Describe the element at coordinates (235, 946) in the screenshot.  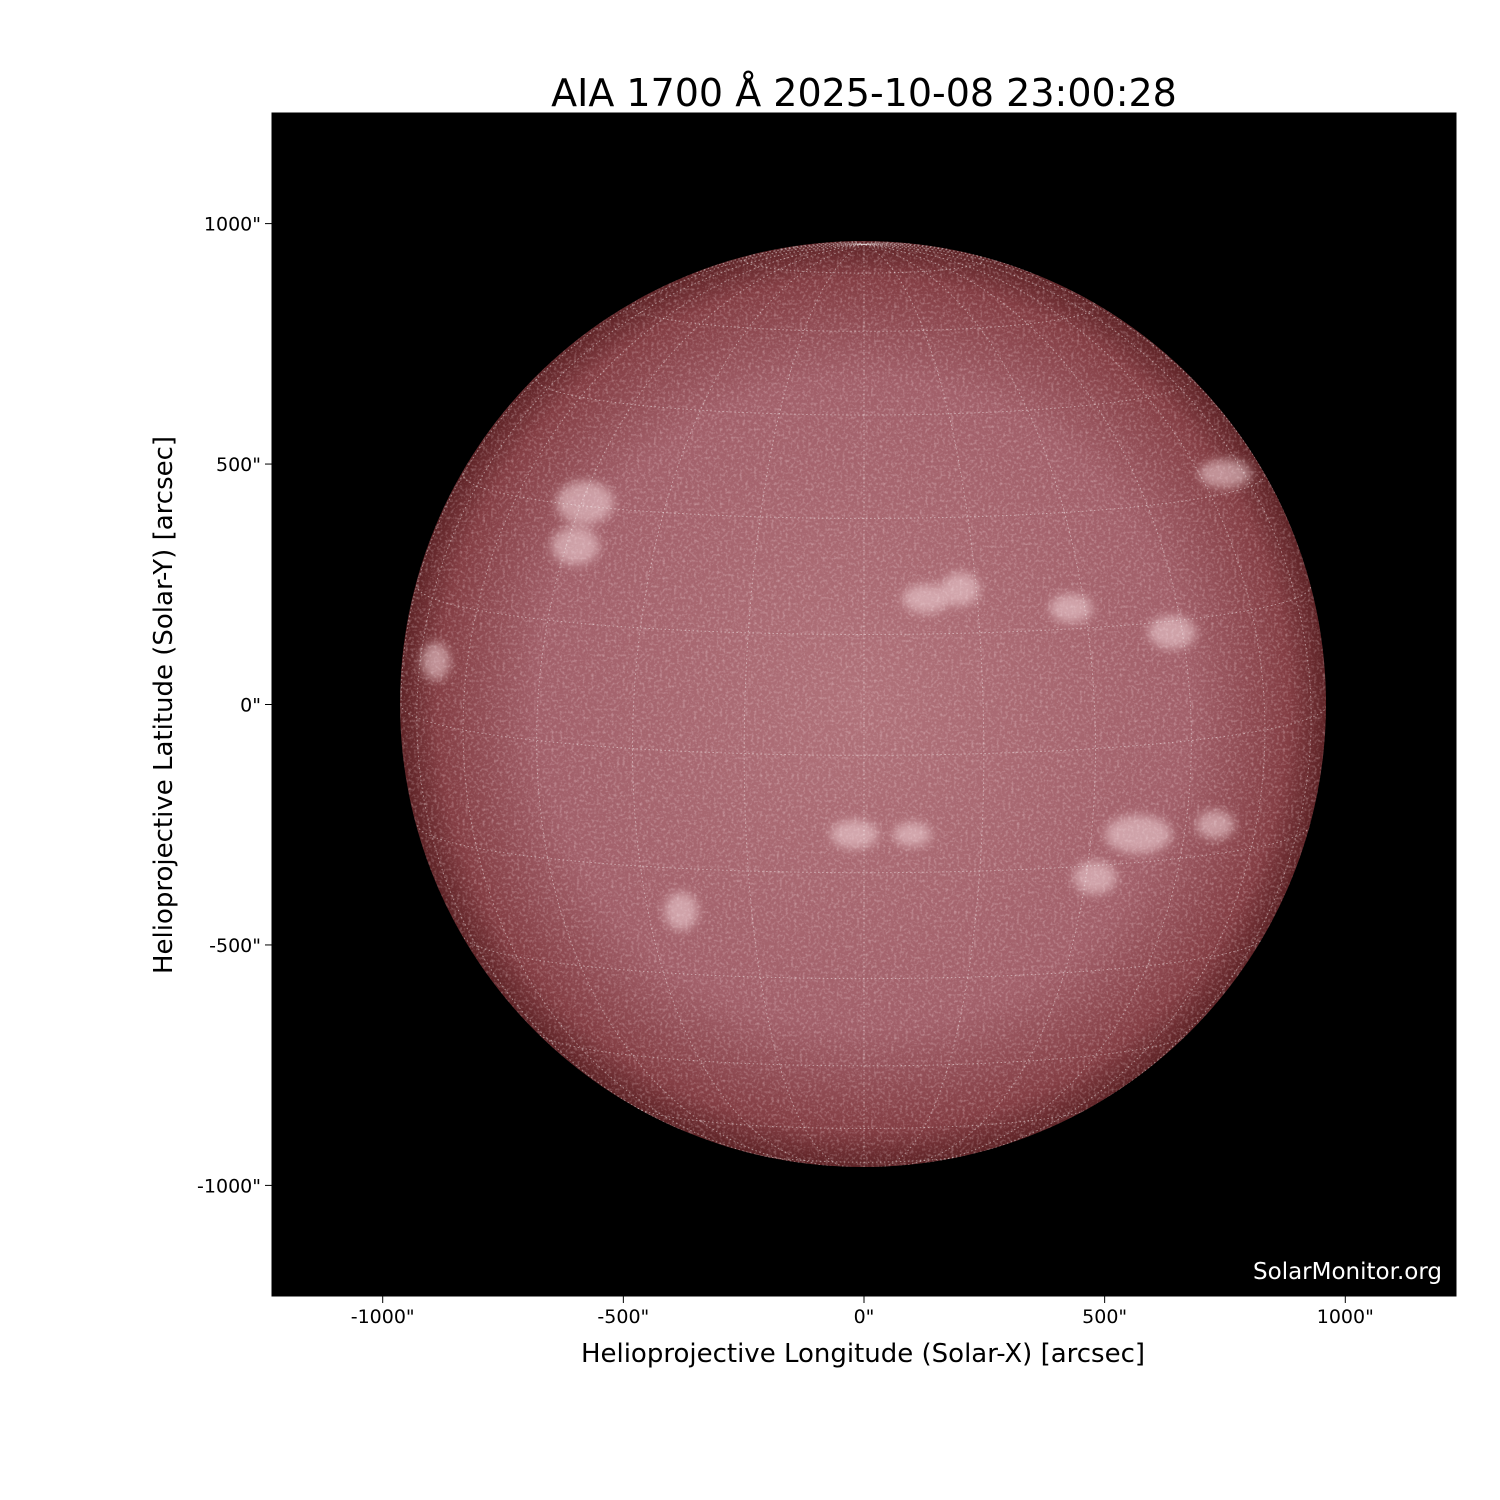
I see `y-tick-label: -500"` at that location.